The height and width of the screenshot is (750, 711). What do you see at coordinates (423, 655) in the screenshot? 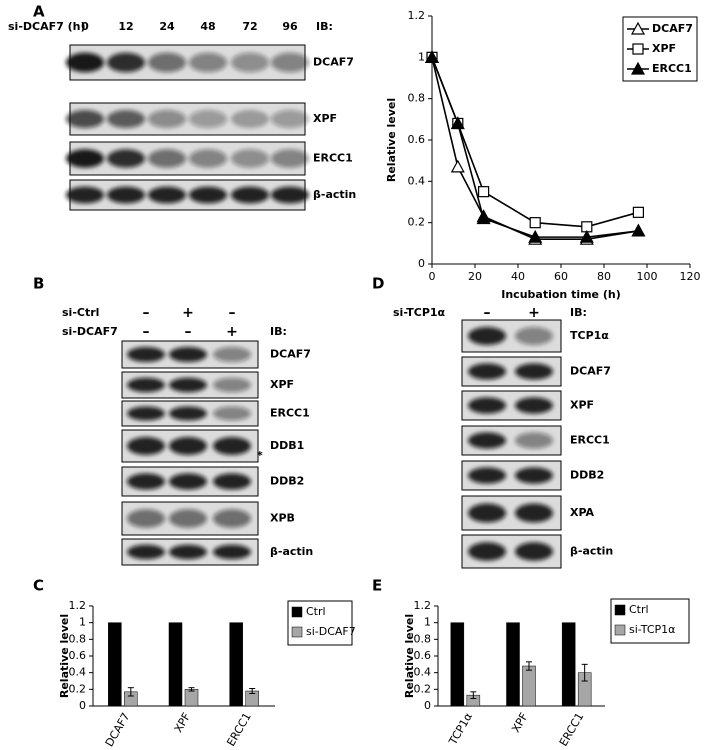
I see `y-tick-label: 0.6` at bounding box center [423, 655].